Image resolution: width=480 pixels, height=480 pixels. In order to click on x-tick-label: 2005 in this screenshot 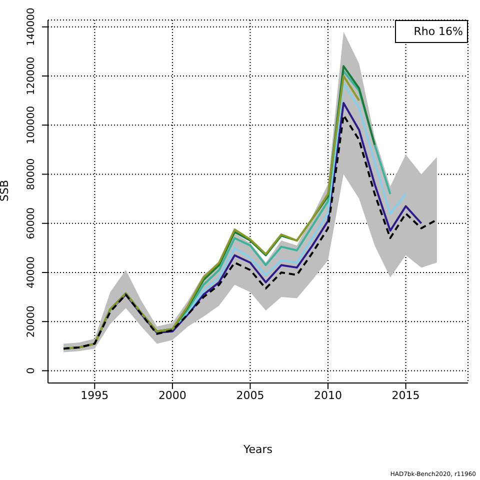, I will do `click(250, 395)`.